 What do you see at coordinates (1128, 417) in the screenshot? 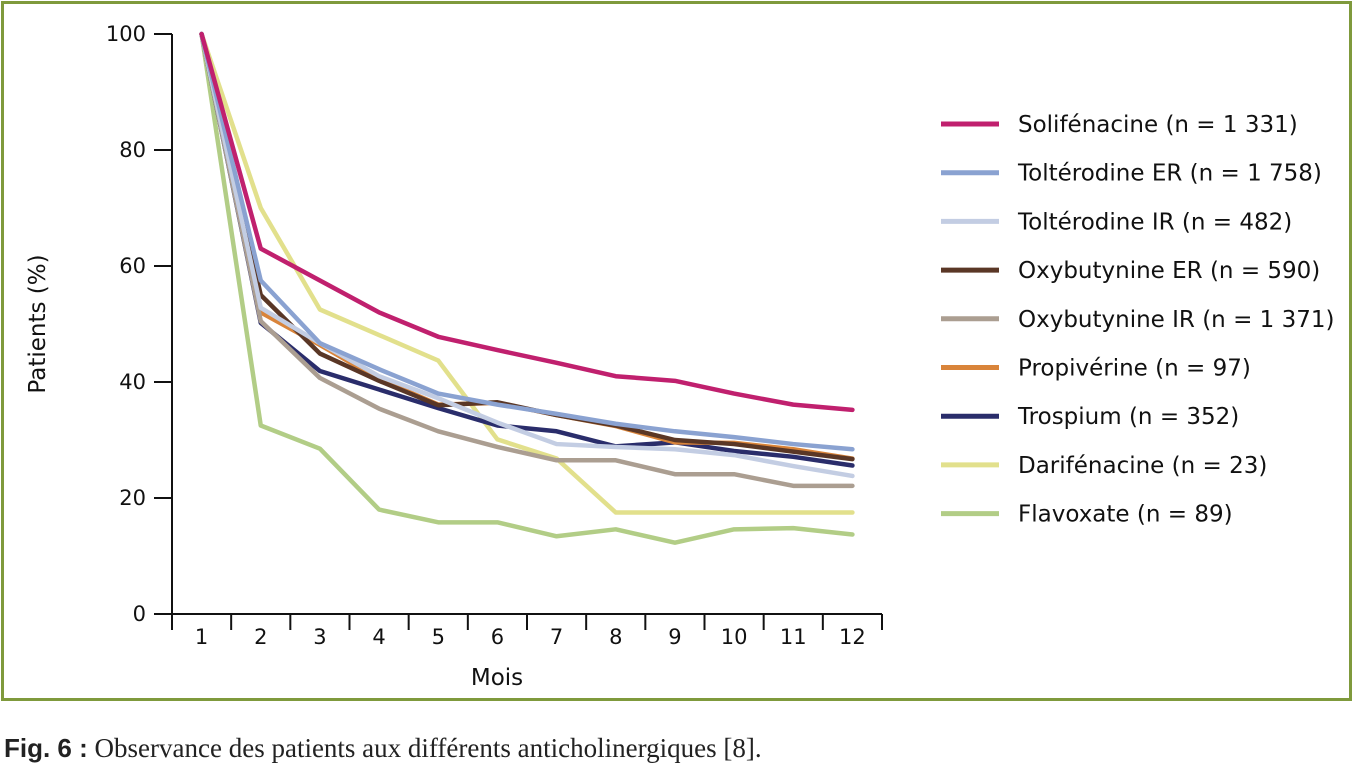
I see `legend-label: Trospium (n = 352)` at bounding box center [1128, 417].